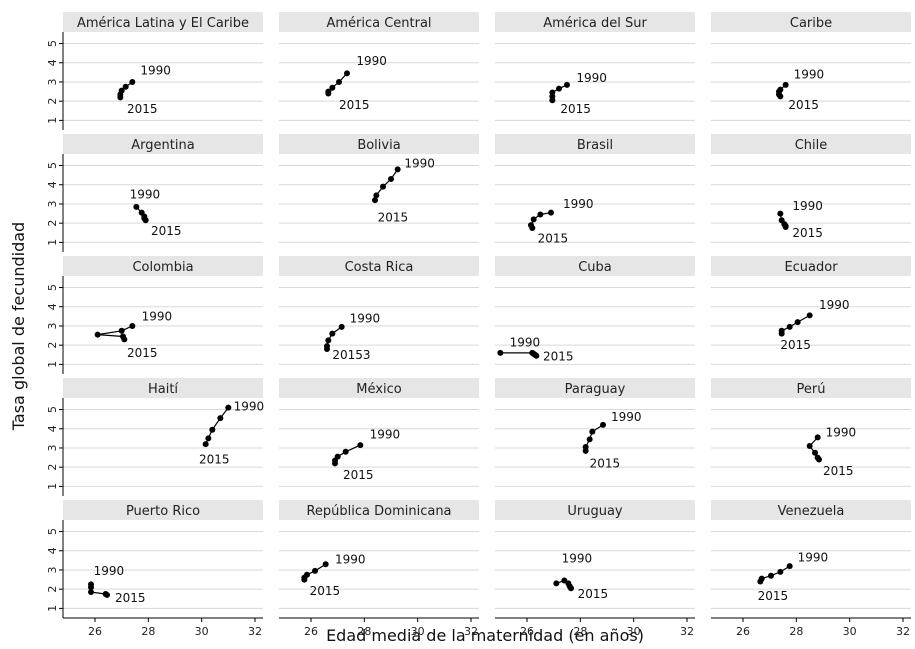  I want to click on panel-title: Perú, so click(811, 389).